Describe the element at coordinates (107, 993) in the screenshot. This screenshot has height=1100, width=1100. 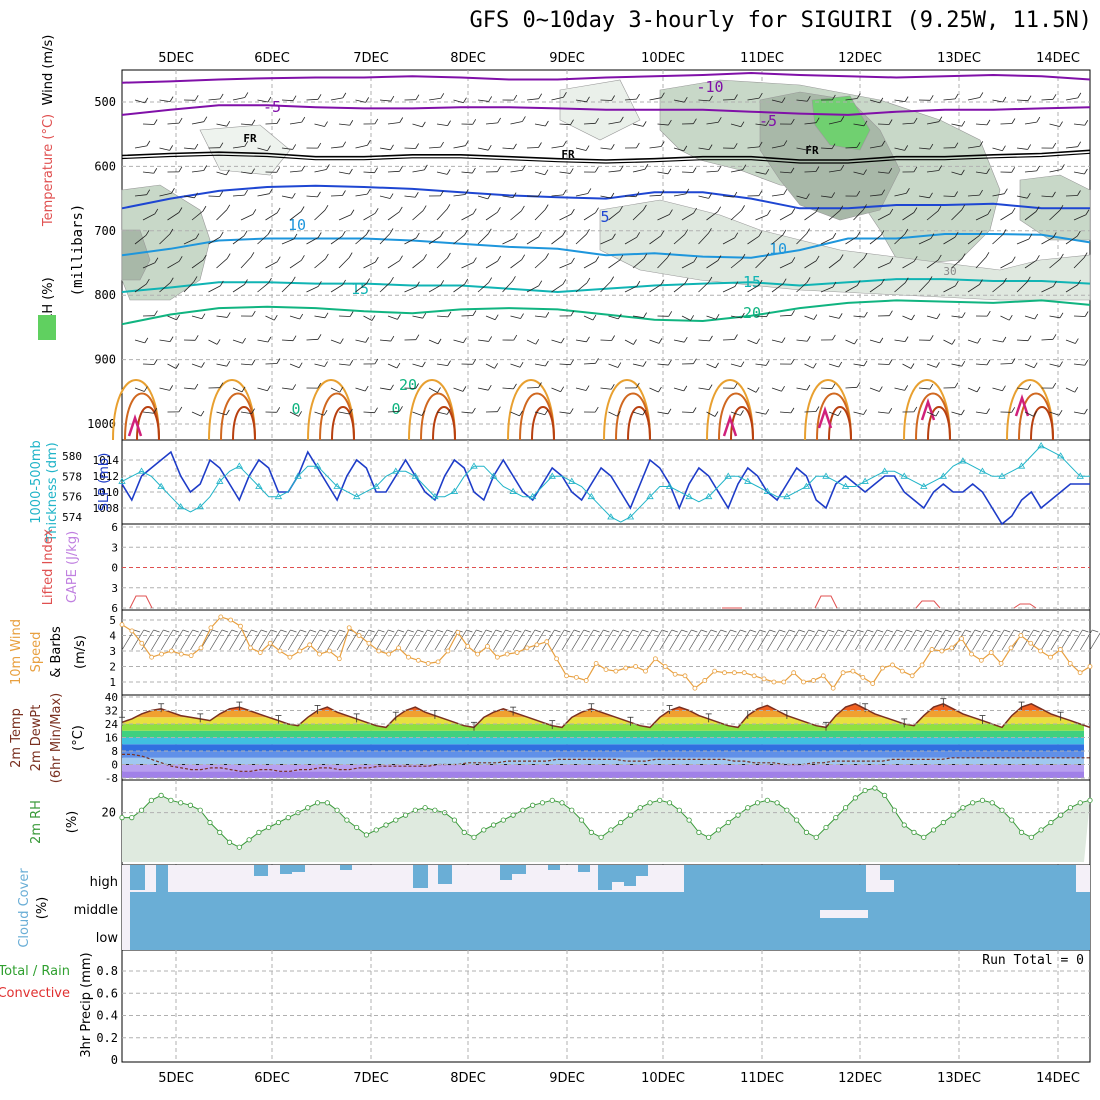
I see `precip-tick: 0.6` at that location.